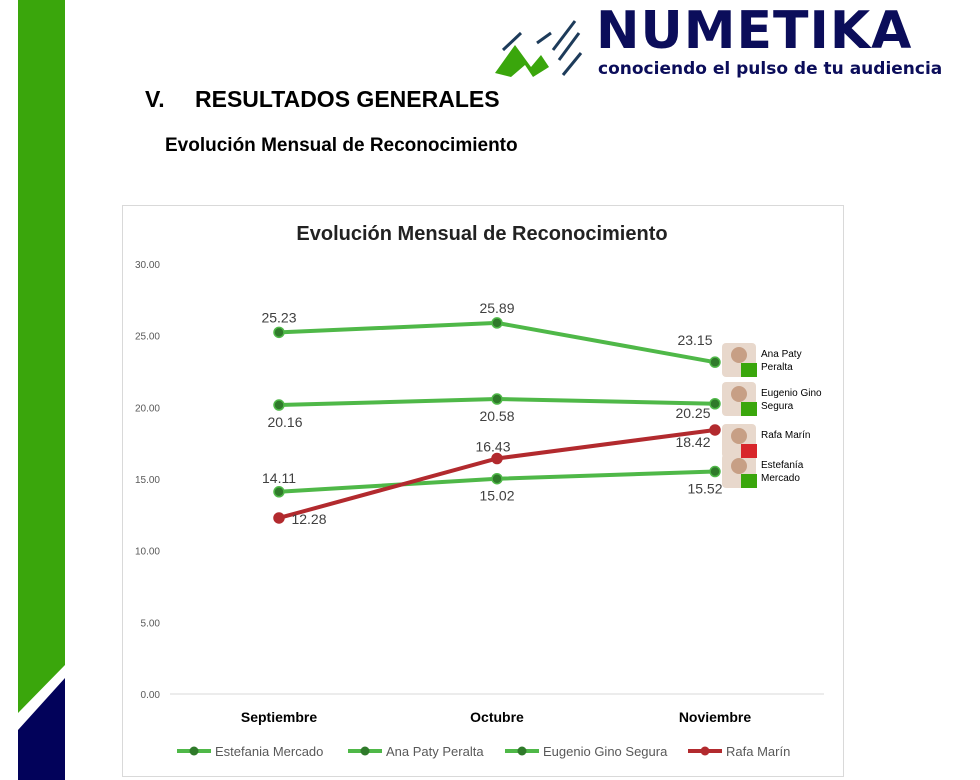  Describe the element at coordinates (704, 489) in the screenshot. I see `data-label: 15.52` at that location.